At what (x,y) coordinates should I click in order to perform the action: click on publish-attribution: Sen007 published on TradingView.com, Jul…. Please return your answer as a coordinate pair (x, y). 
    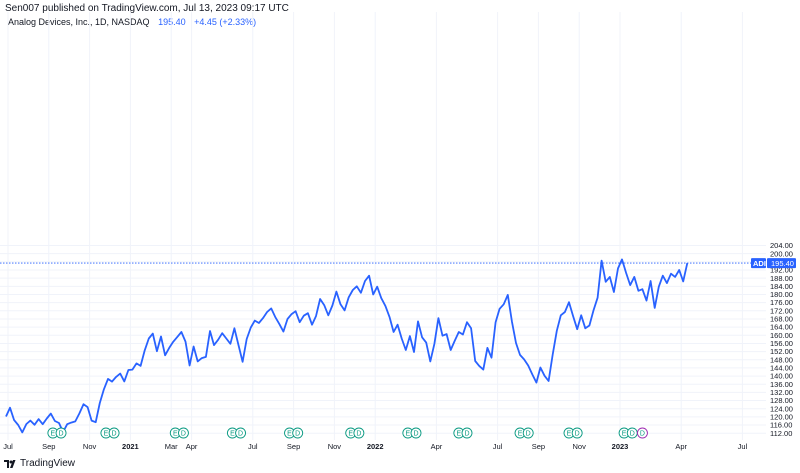
    Looking at the image, I should click on (147, 8).